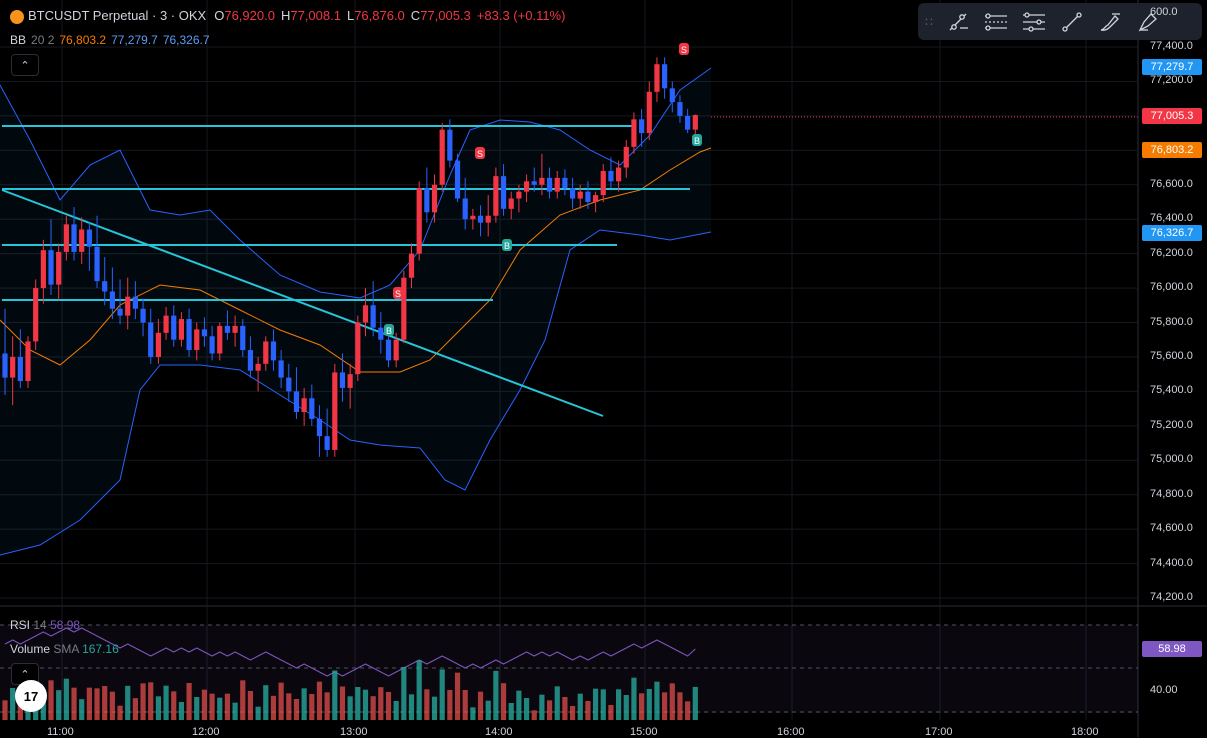 This screenshot has height=738, width=1207. I want to click on time-axis-tick: 13:00, so click(354, 732).